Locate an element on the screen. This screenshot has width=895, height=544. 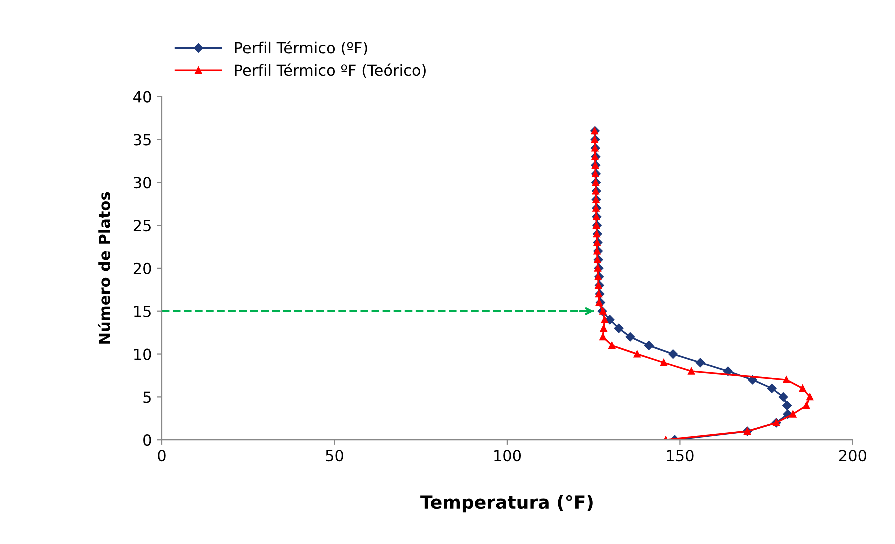
y-tick-label: 10 is located at coordinates (143, 354).